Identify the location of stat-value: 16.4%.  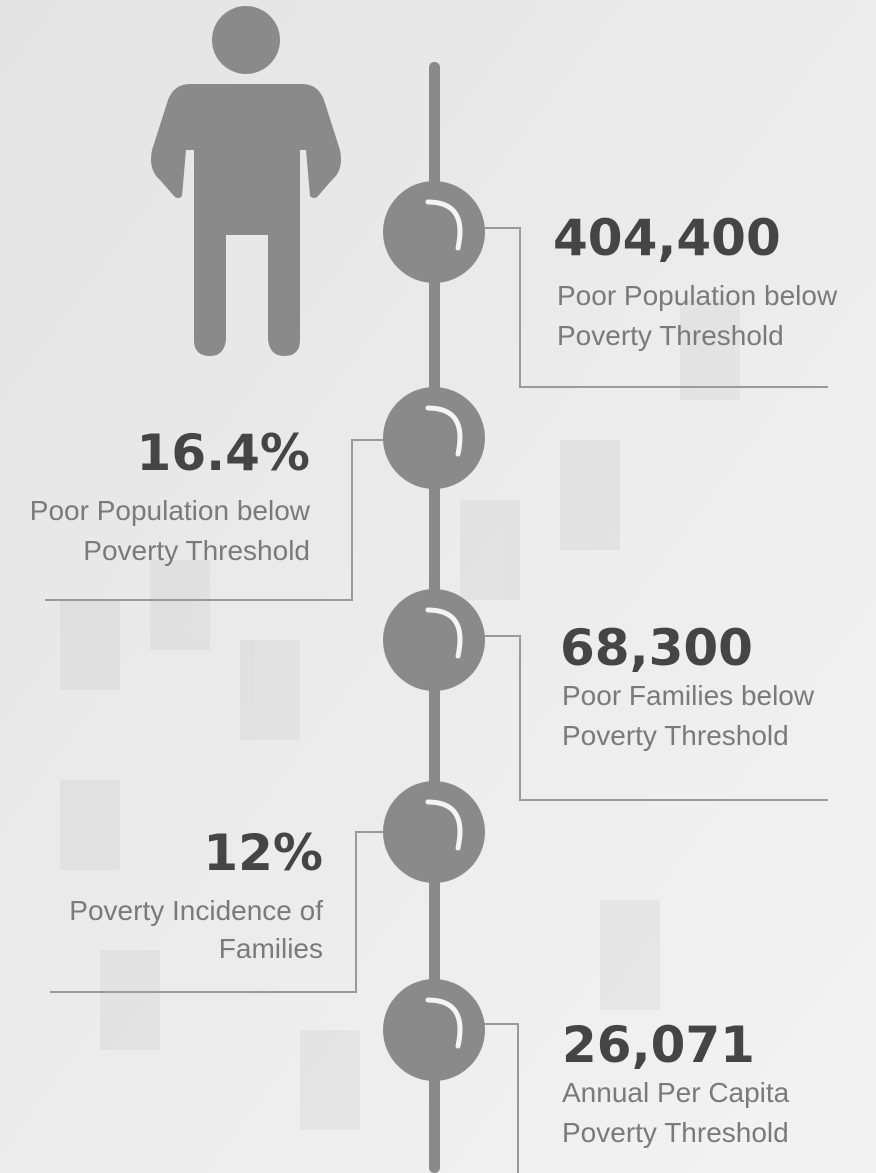
(223, 453).